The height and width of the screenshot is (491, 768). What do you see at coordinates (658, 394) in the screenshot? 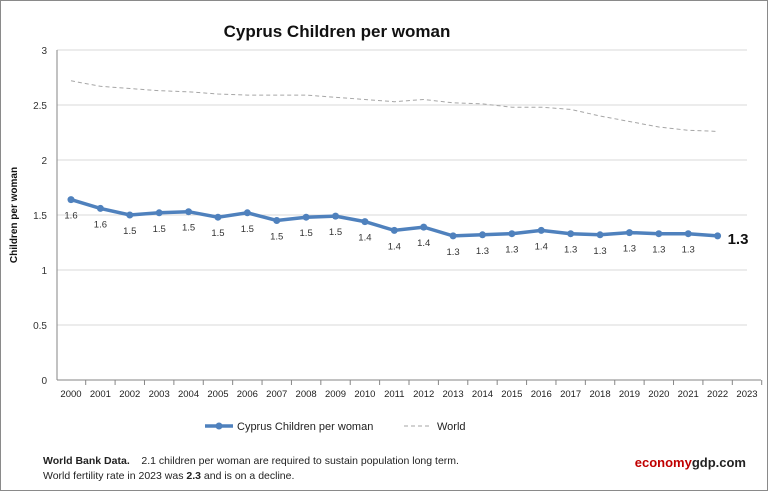
I see `x-tick-label: 2020` at bounding box center [658, 394].